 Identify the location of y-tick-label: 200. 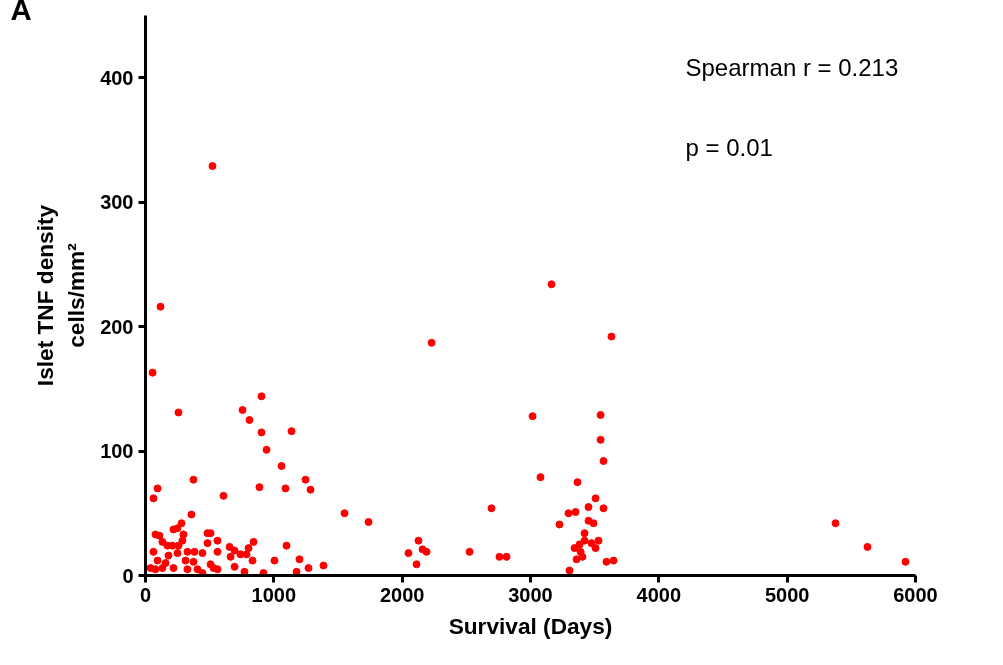
(117, 326).